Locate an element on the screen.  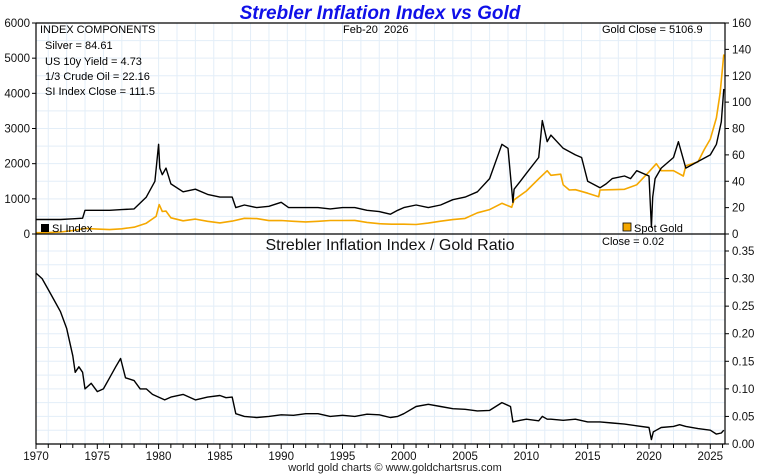
left-tick-label: 3000 is located at coordinates (17, 130).